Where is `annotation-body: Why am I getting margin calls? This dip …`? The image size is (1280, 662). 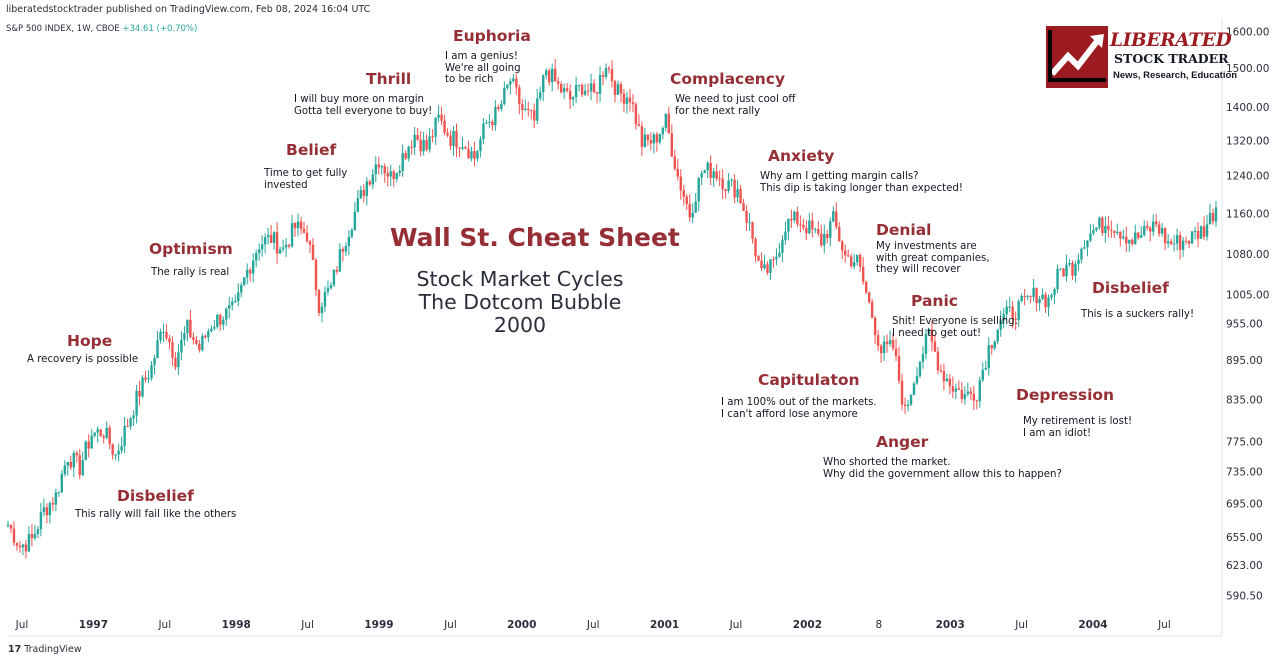
annotation-body: Why am I getting margin calls? This dip … is located at coordinates (861, 182).